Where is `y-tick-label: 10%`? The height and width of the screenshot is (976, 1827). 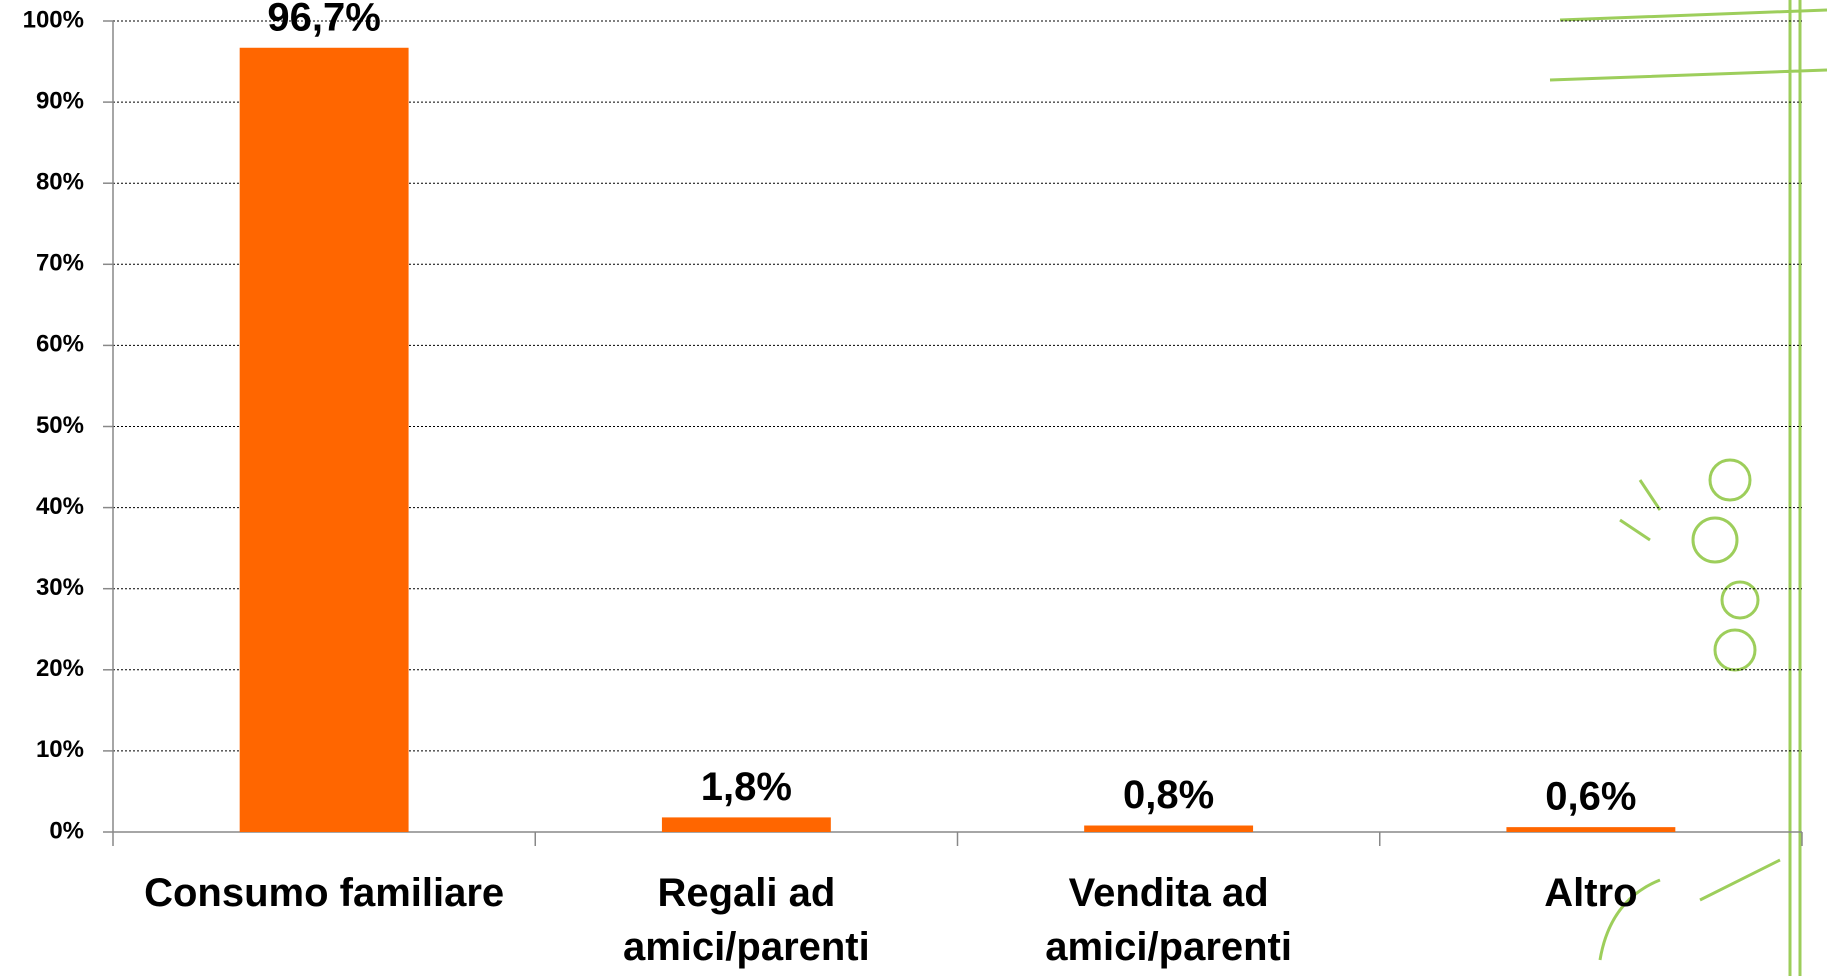
y-tick-label: 10% is located at coordinates (60, 749).